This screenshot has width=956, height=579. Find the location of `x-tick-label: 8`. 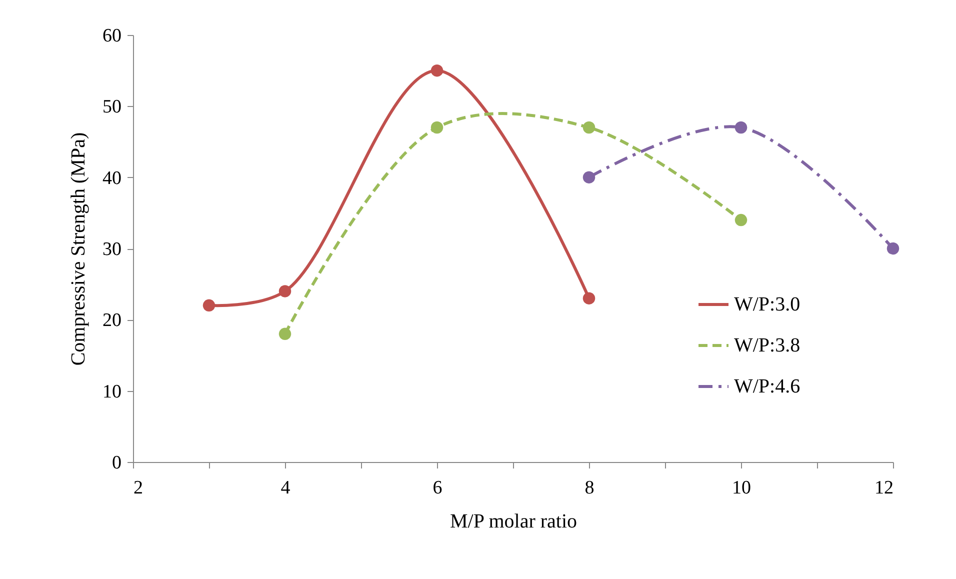

x-tick-label: 8 is located at coordinates (589, 488).